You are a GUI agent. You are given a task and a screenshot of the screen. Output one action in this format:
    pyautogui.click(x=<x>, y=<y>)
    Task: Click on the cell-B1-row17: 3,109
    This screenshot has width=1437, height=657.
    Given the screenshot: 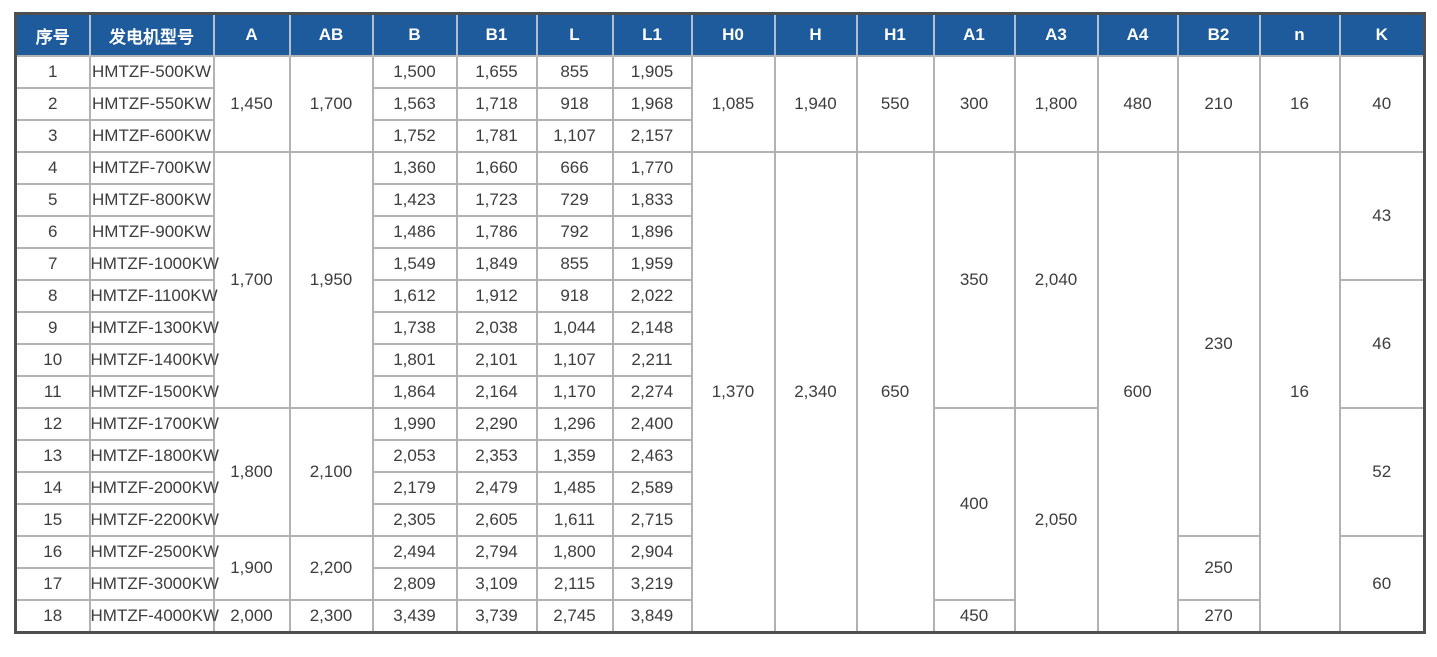 What is the action you would take?
    pyautogui.click(x=496, y=584)
    